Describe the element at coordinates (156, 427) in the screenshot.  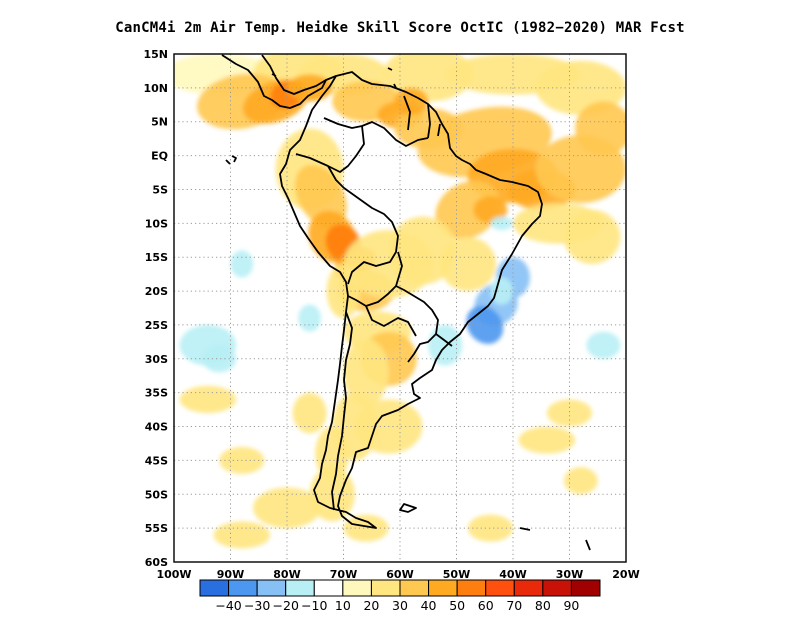
I see `lat-tick-label: 40S` at that location.